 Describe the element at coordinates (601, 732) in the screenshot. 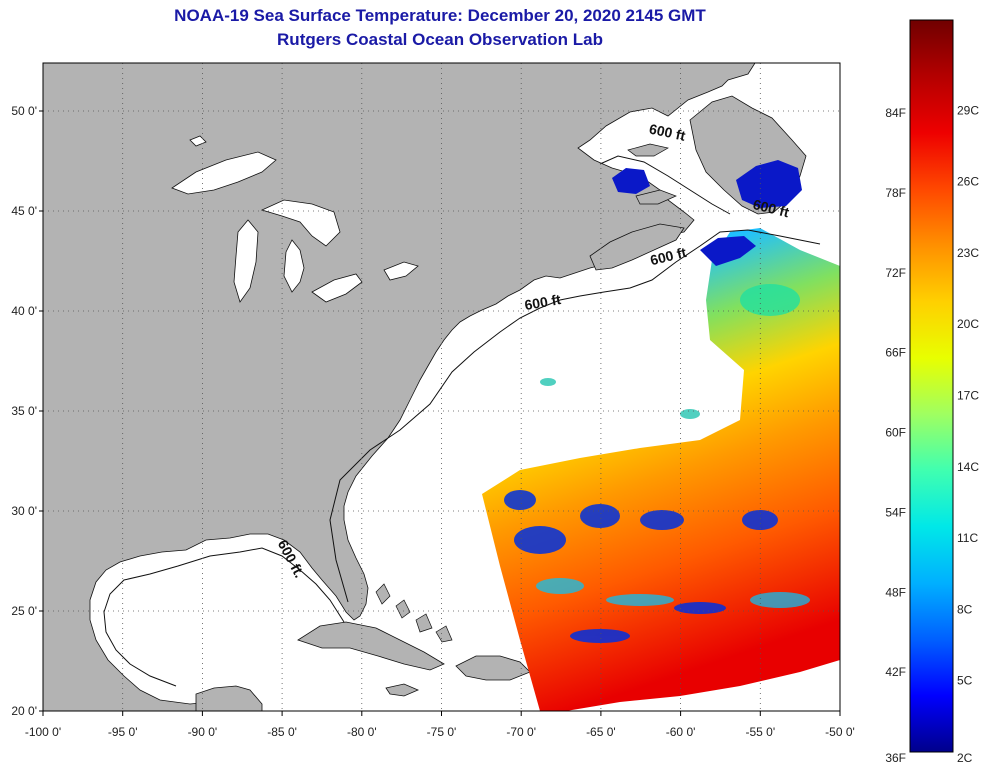

I see `x-tick-label: -65 0'` at that location.